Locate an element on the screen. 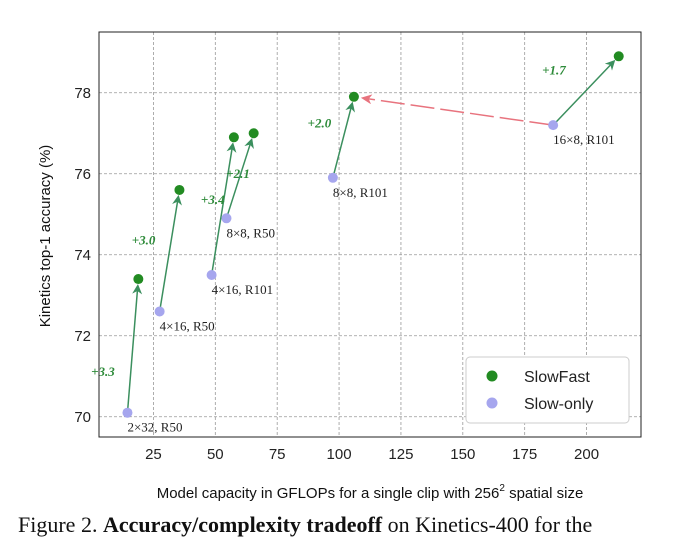 The height and width of the screenshot is (538, 686). y-axis-title: Kinetics top-1 accuracy (%) is located at coordinates (45, 236).